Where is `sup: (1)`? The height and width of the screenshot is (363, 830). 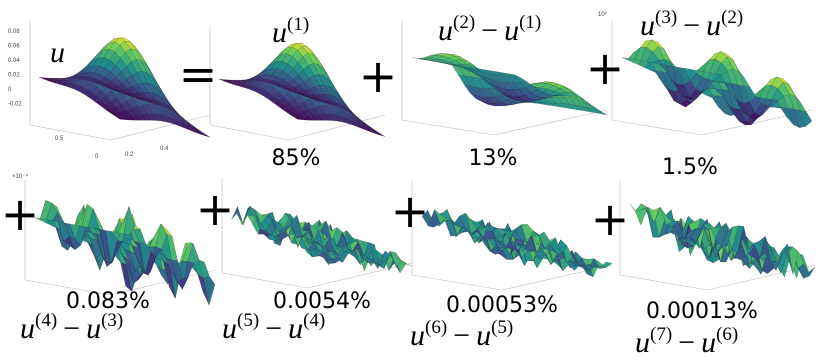
sup: (1) is located at coordinates (298, 24).